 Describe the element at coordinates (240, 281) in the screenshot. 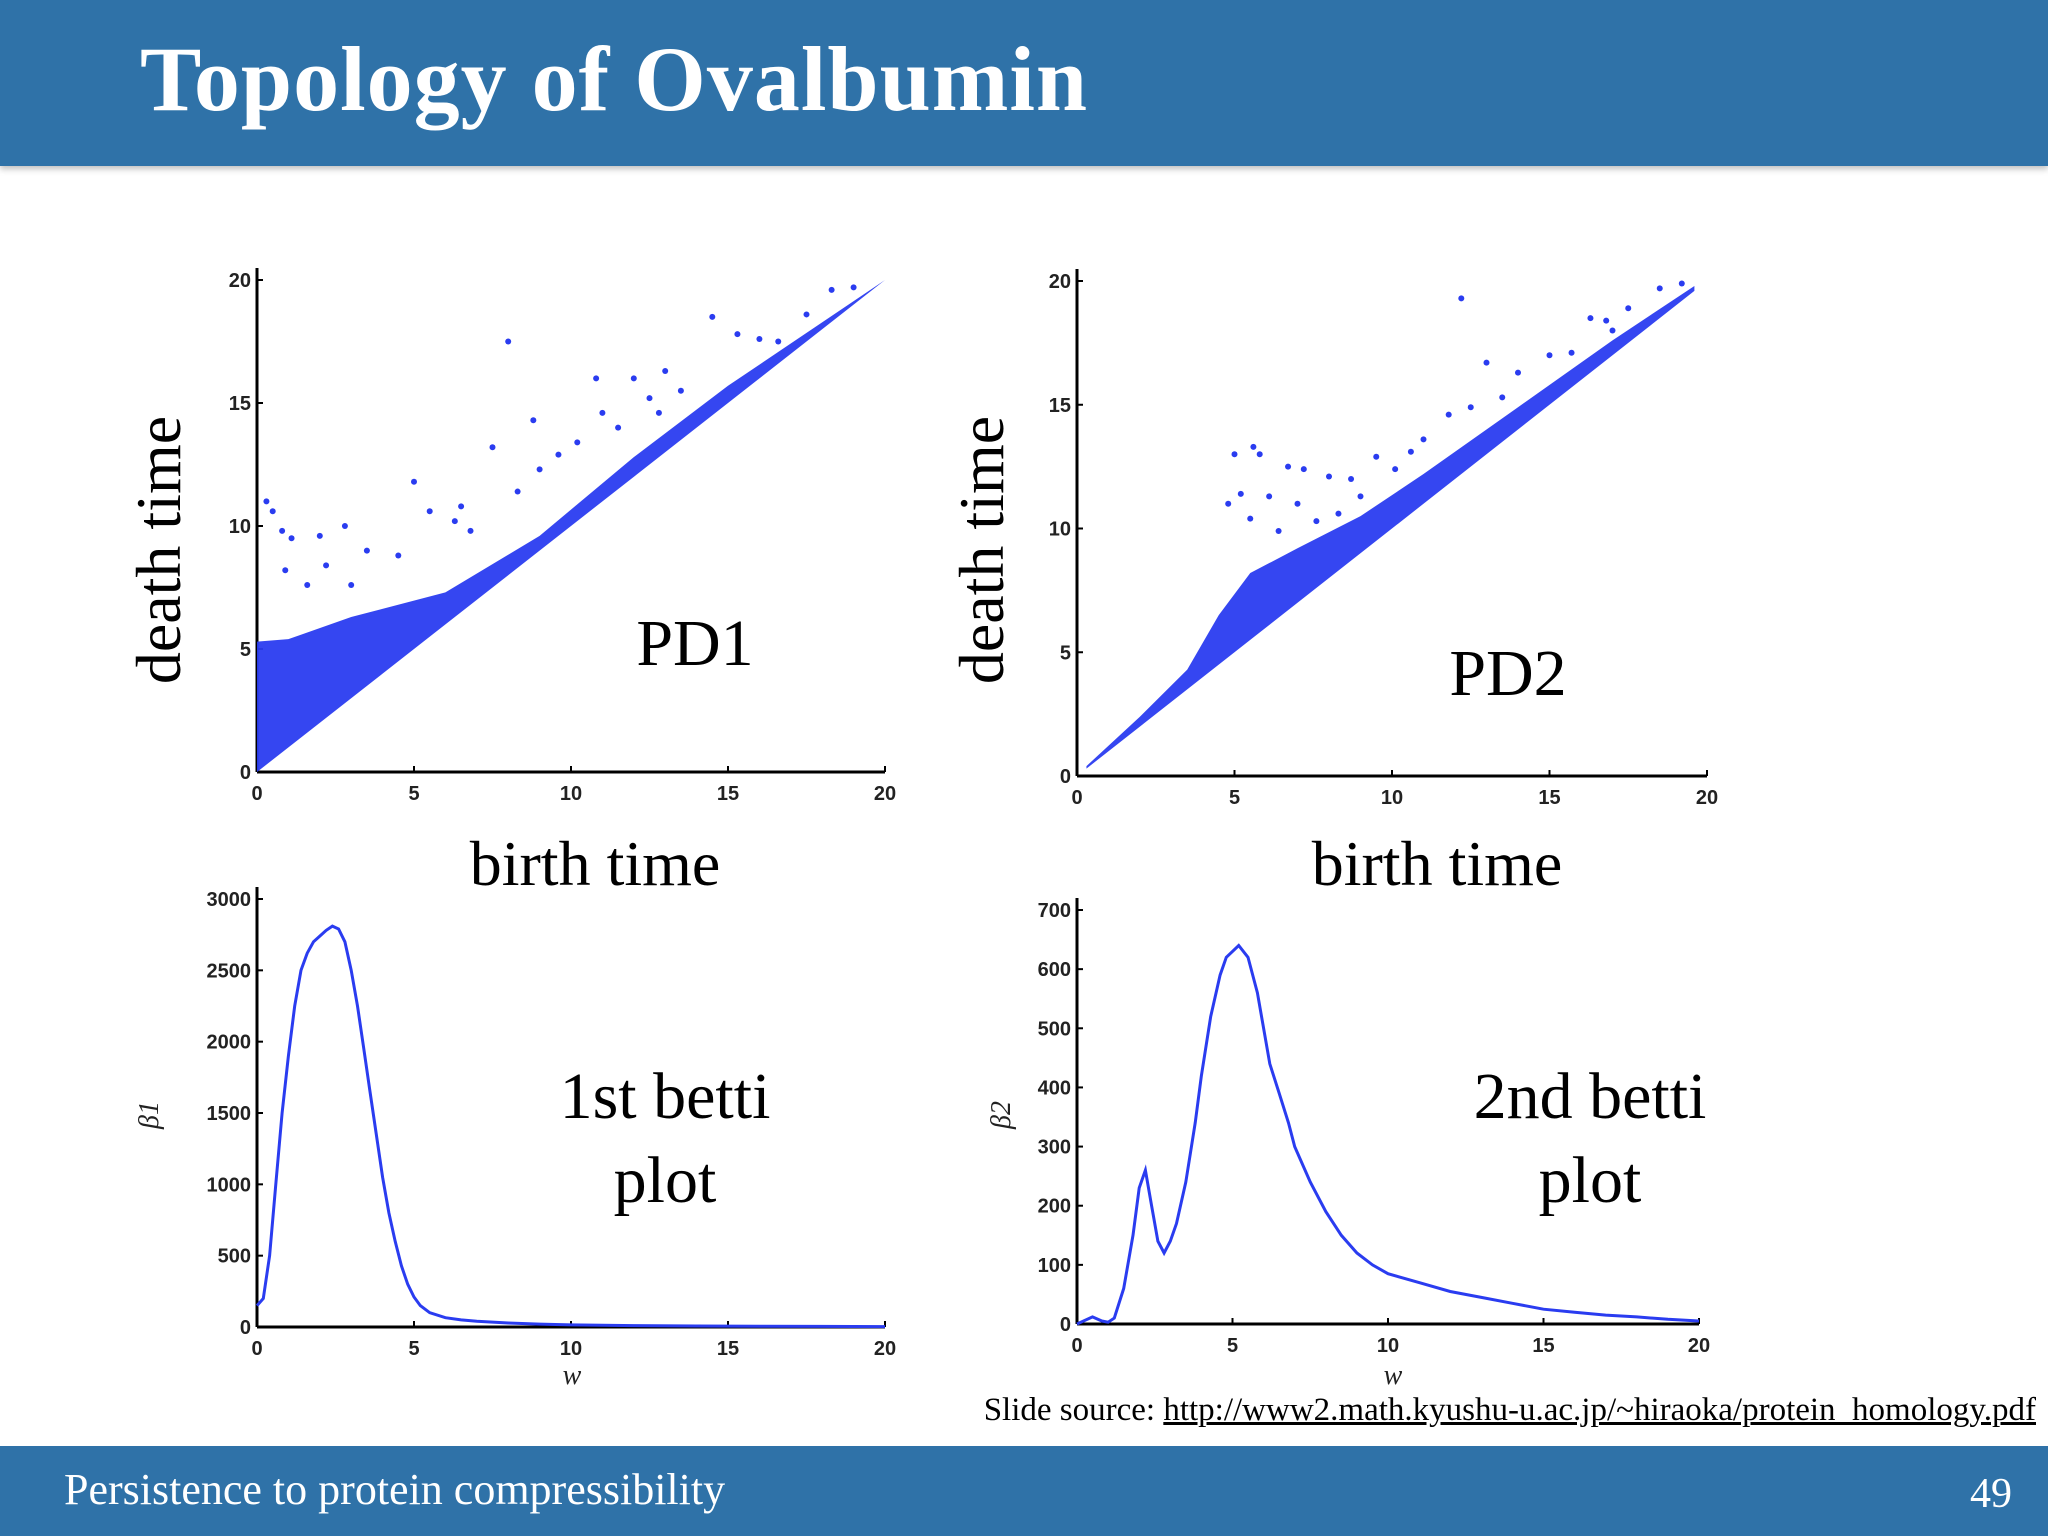

I see `pd1-y-tick-label: 20` at that location.